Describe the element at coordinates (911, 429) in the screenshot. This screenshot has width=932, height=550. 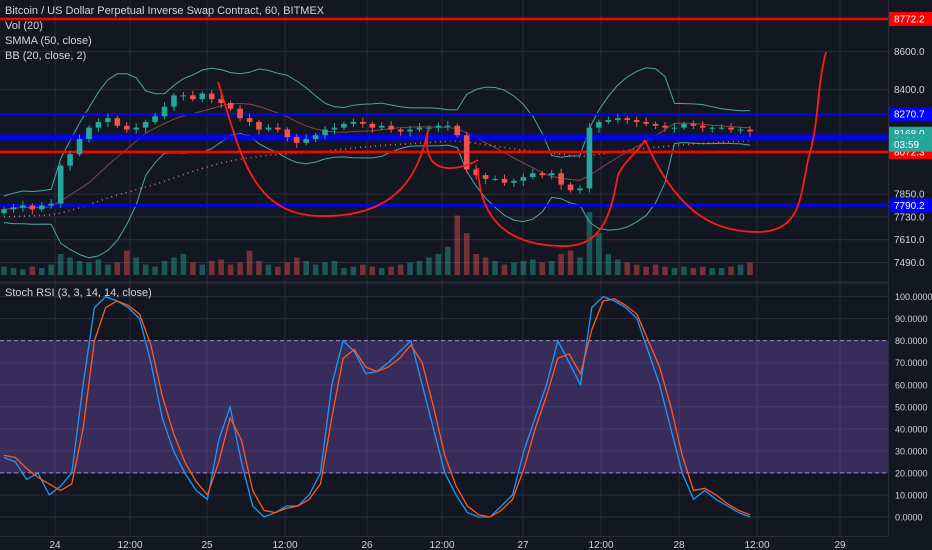
I see `stoch-tick-label: 40.0000` at that location.